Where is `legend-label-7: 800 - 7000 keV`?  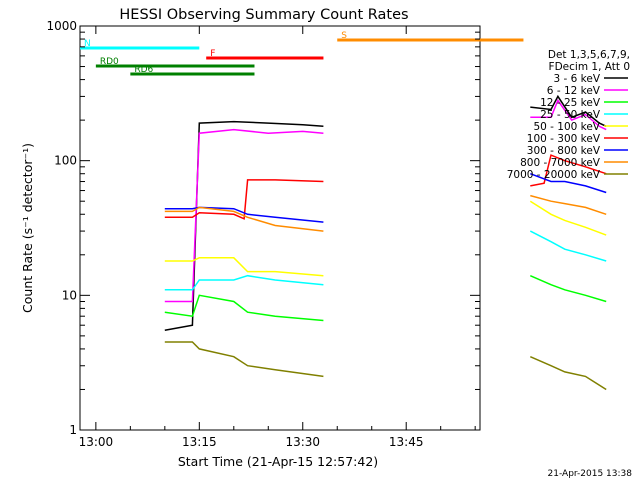
legend-label-7: 800 - 7000 keV is located at coordinates (560, 163).